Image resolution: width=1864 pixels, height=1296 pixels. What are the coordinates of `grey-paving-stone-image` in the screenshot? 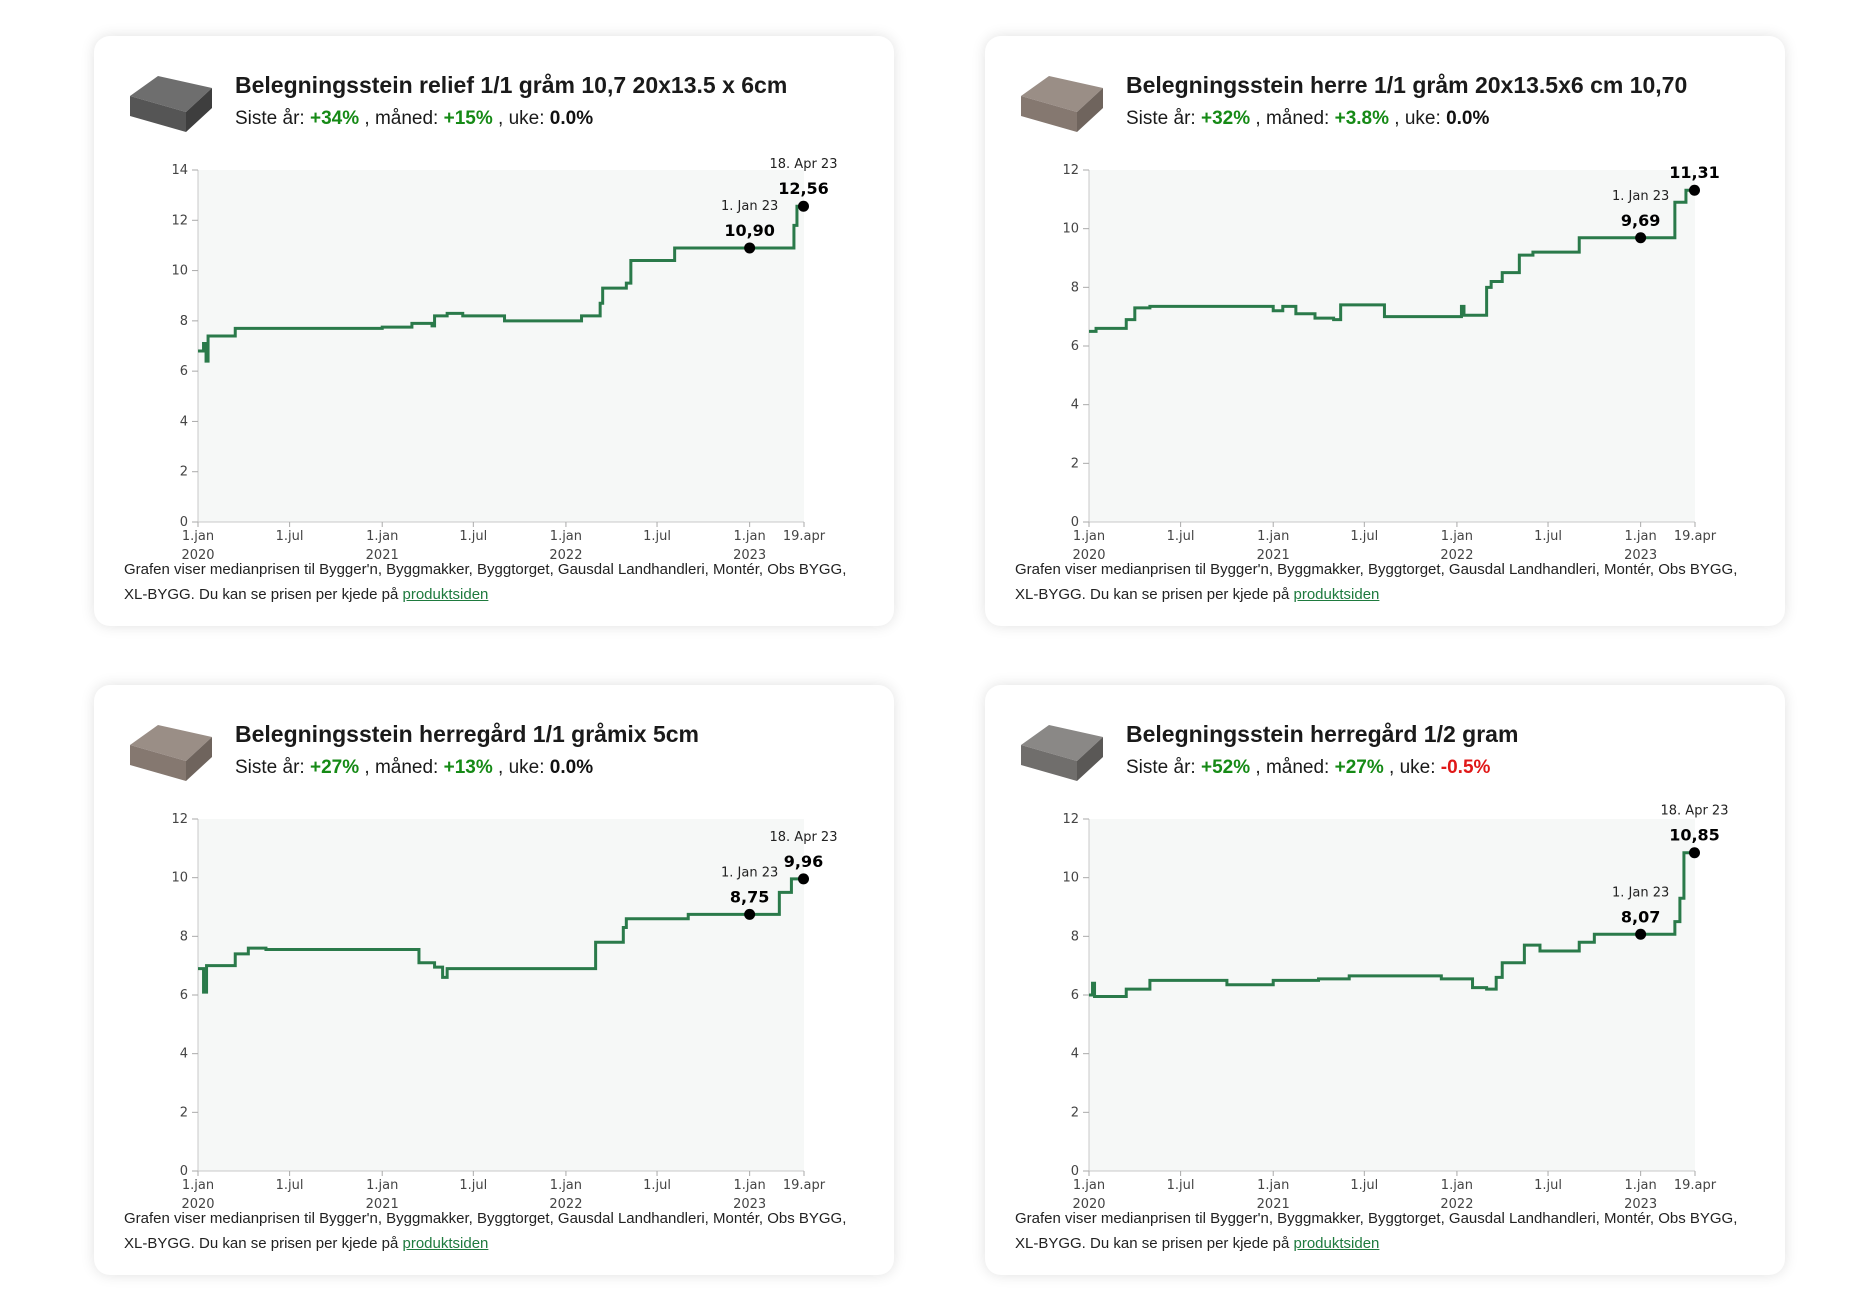 It's located at (1061, 751).